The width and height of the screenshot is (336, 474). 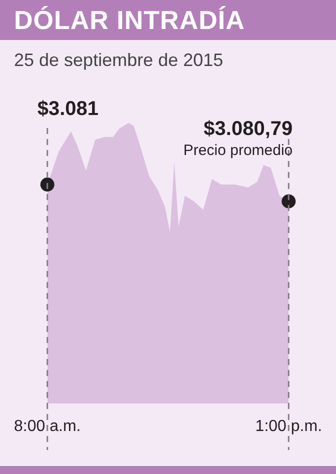 I want to click on annotation: $3.080,79, so click(x=248, y=129).